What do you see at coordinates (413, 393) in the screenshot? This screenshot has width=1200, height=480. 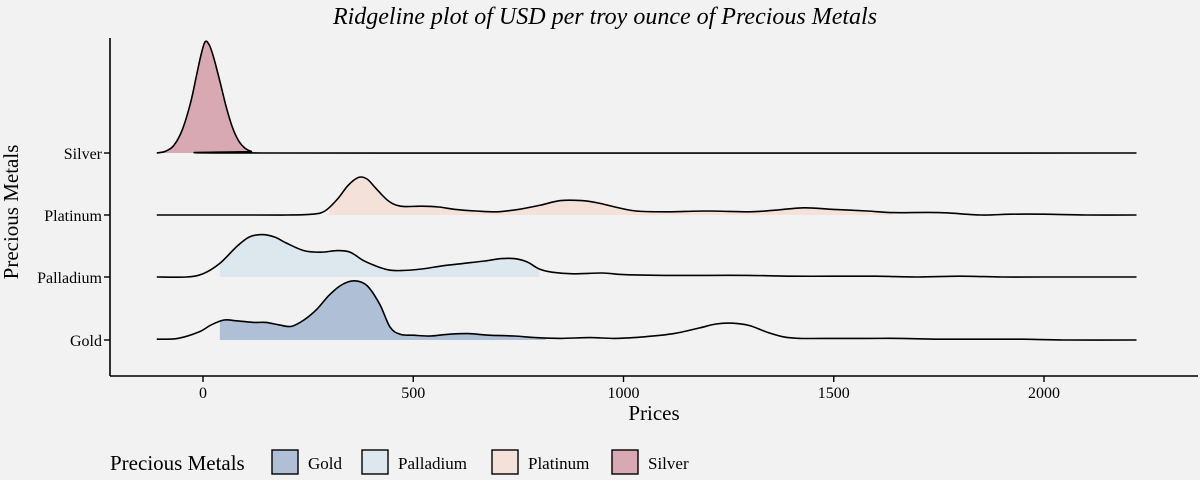 I see `x-tick-label-500: 500` at bounding box center [413, 393].